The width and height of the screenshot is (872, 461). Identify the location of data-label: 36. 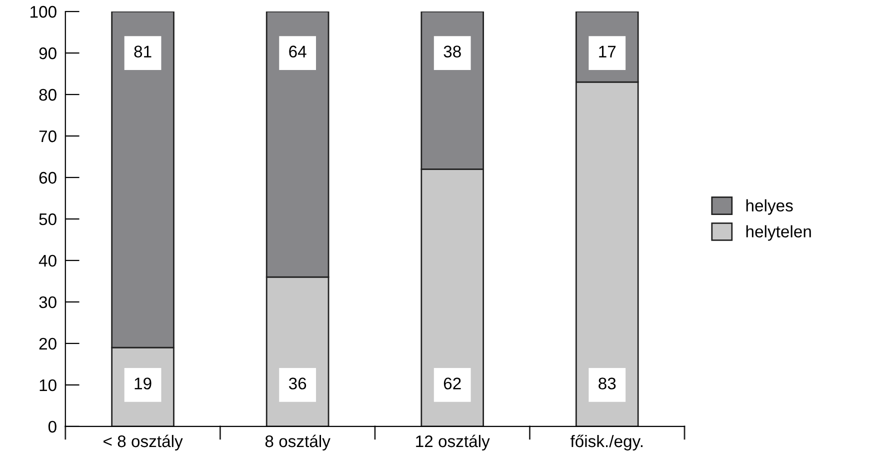
(297, 384).